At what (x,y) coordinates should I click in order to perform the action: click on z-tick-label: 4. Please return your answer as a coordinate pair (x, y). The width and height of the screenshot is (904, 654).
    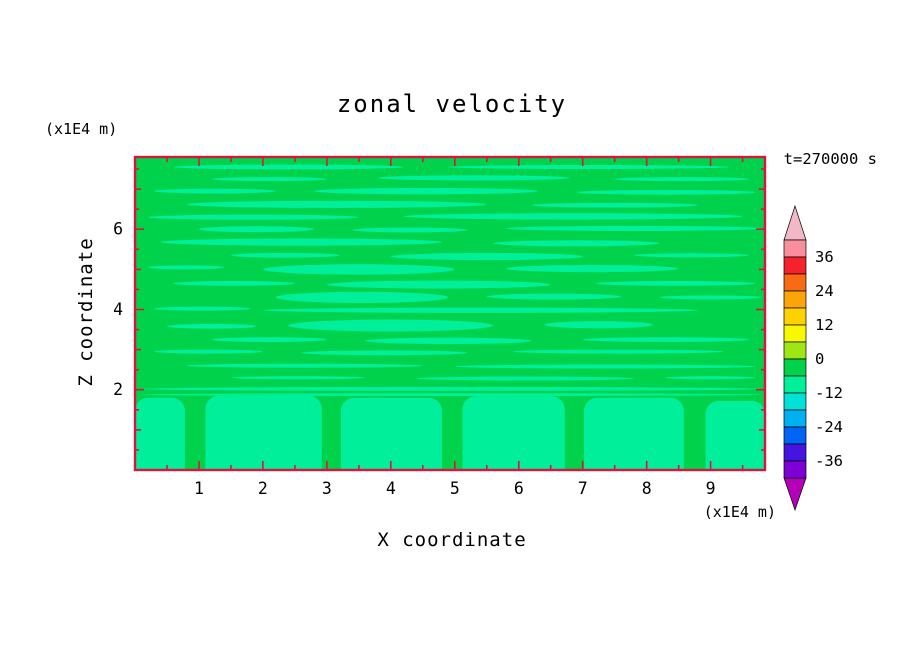
    Looking at the image, I should click on (118, 309).